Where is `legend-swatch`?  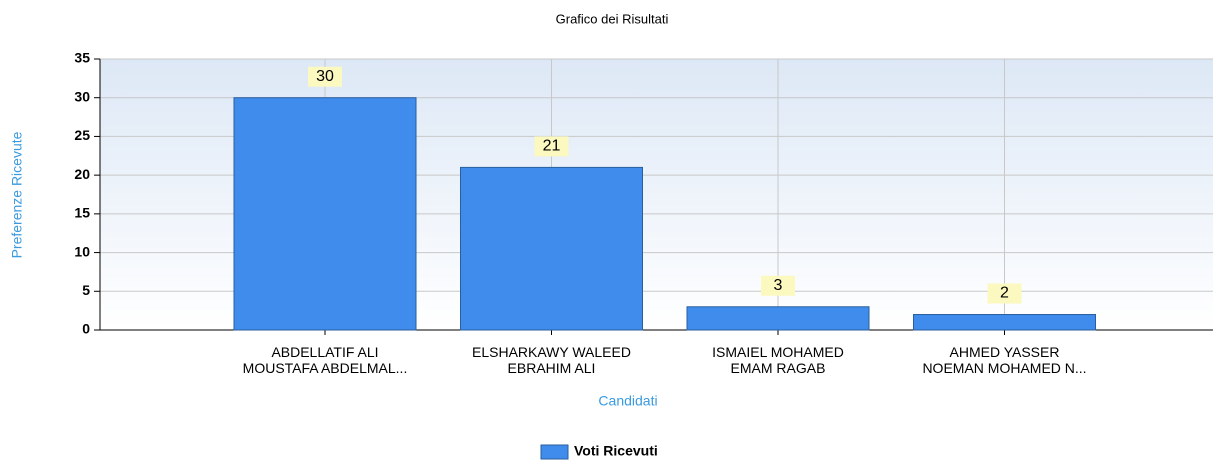 legend-swatch is located at coordinates (554, 452).